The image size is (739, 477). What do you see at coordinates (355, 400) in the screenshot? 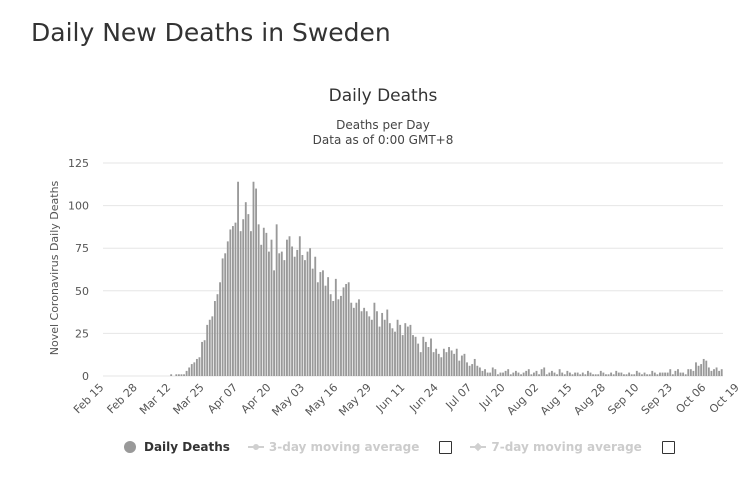
I see `x-tick-label: May 29` at bounding box center [355, 400].